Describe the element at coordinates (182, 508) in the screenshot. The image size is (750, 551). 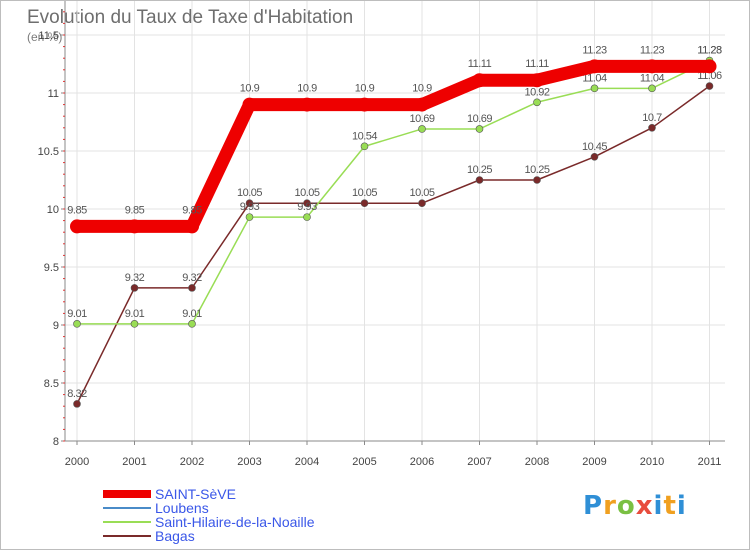
I see `legend-label: Loubens` at that location.